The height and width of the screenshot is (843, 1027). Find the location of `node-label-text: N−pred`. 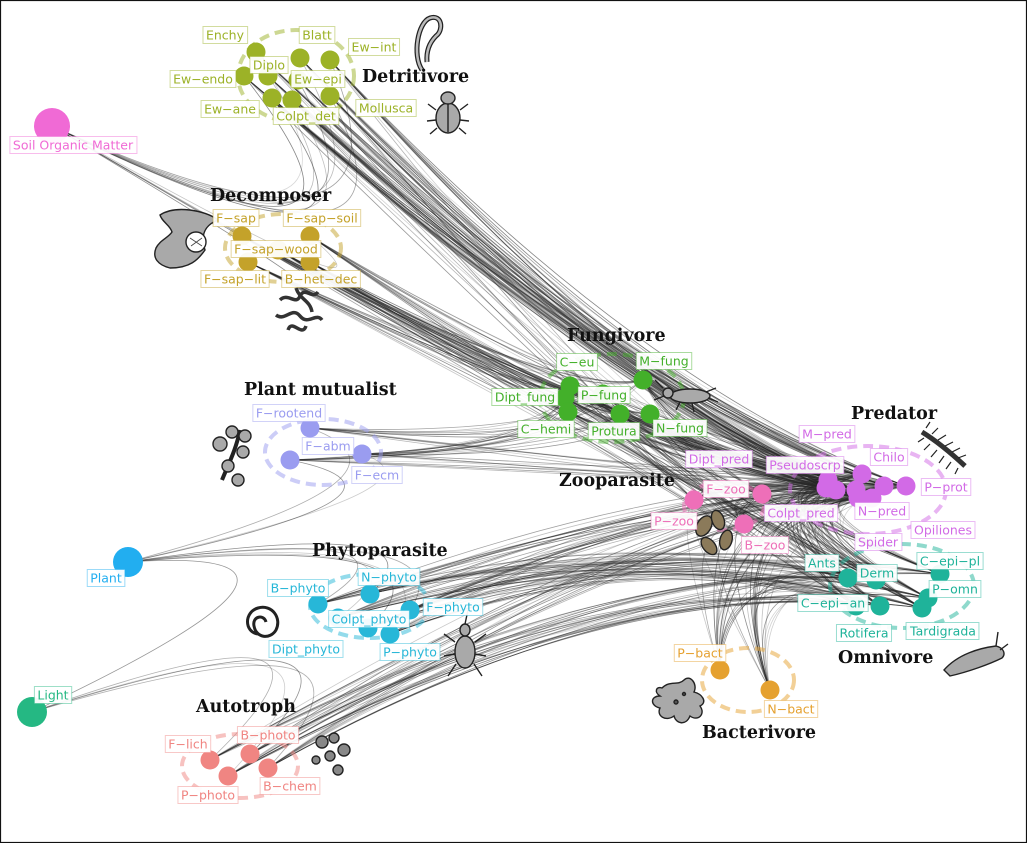

node-label-text: N−pred is located at coordinates (882, 511).